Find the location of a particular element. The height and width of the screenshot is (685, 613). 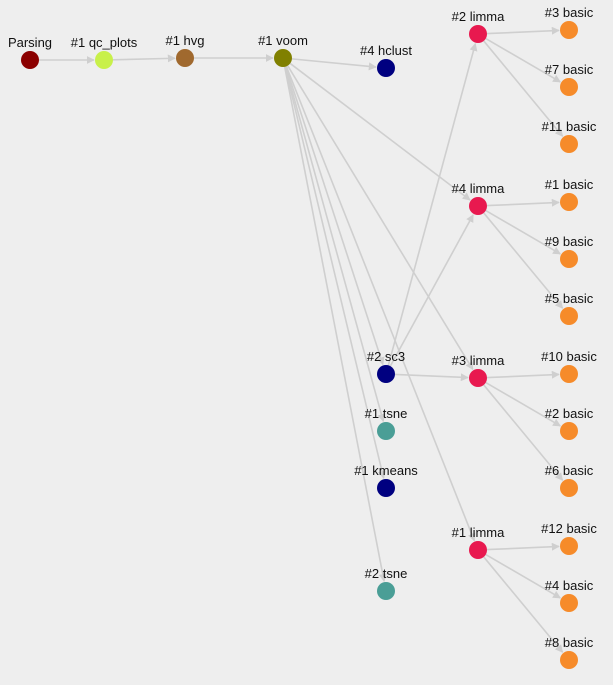

edge-limma1-to-basic8 is located at coordinates (523, 604).